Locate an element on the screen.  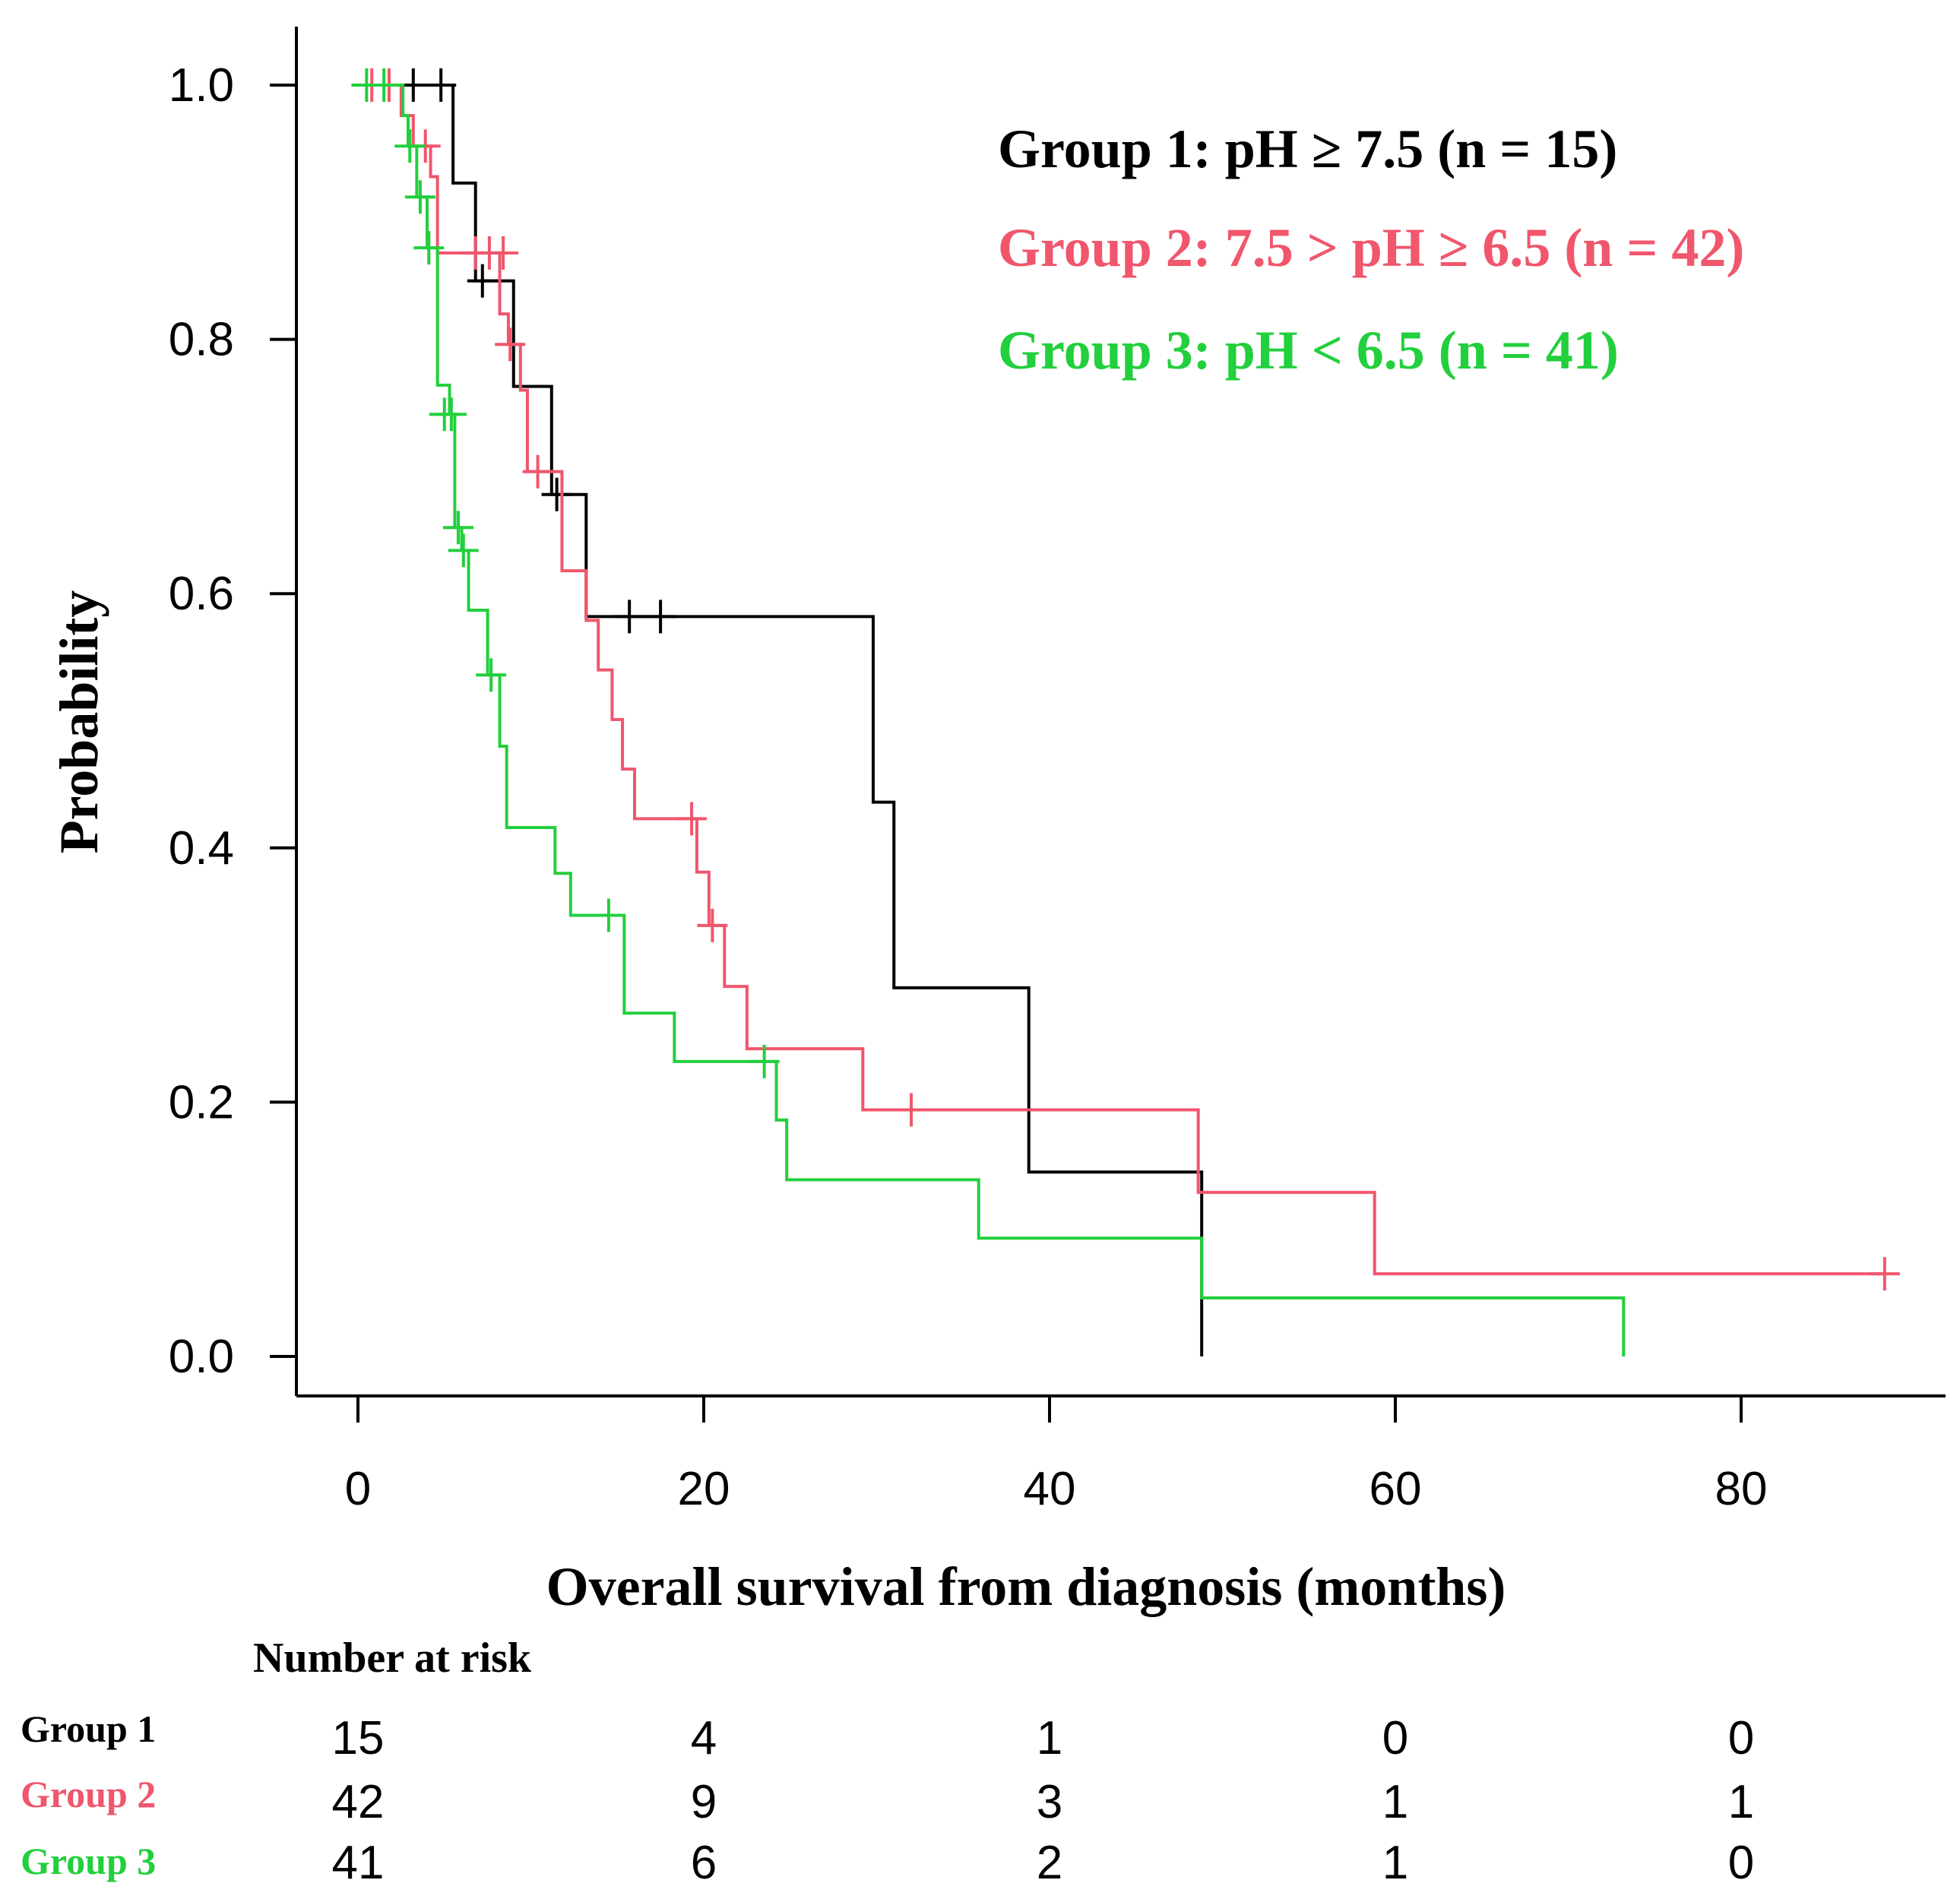
legend-entry-group-3: Group 3: pH < 6.5 (n = 41) is located at coordinates (1308, 350).